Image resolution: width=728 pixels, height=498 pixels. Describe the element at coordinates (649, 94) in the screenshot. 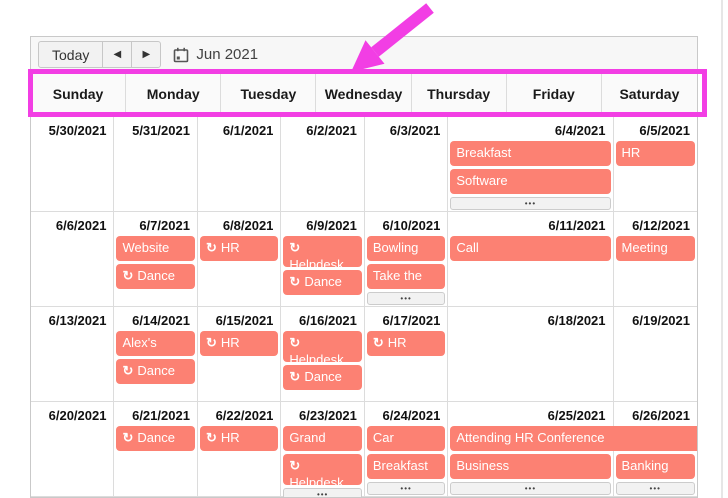

I see `day-header-saturday: Saturday` at that location.